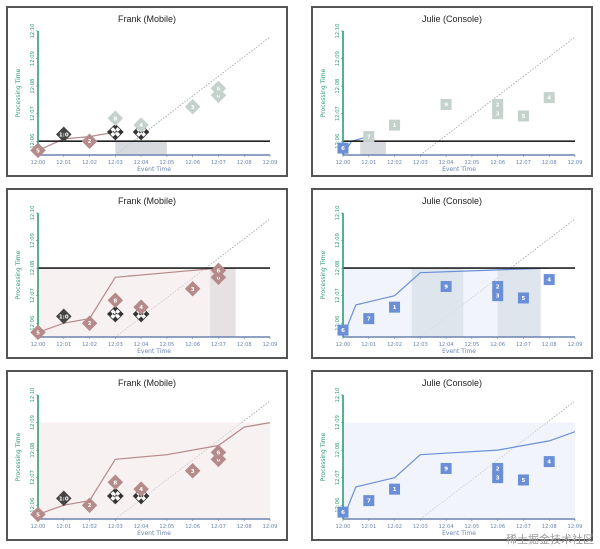 The height and width of the screenshot is (549, 600). Describe the element at coordinates (128, 300) in the screenshot. I see `watermark-curve` at that location.